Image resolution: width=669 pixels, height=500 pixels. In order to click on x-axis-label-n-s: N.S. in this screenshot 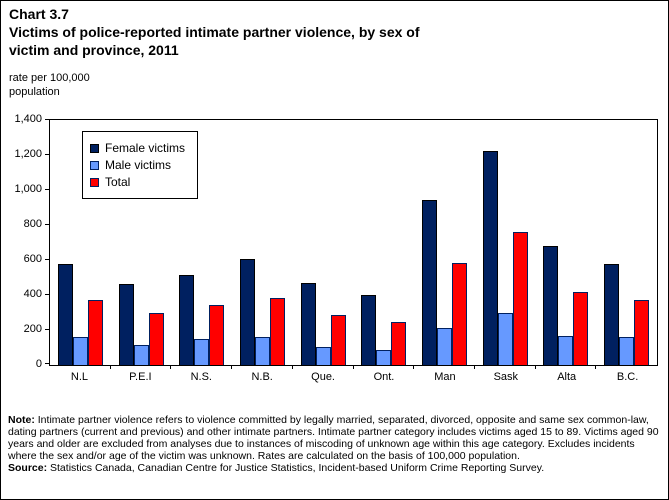, I will do `click(201, 377)`.